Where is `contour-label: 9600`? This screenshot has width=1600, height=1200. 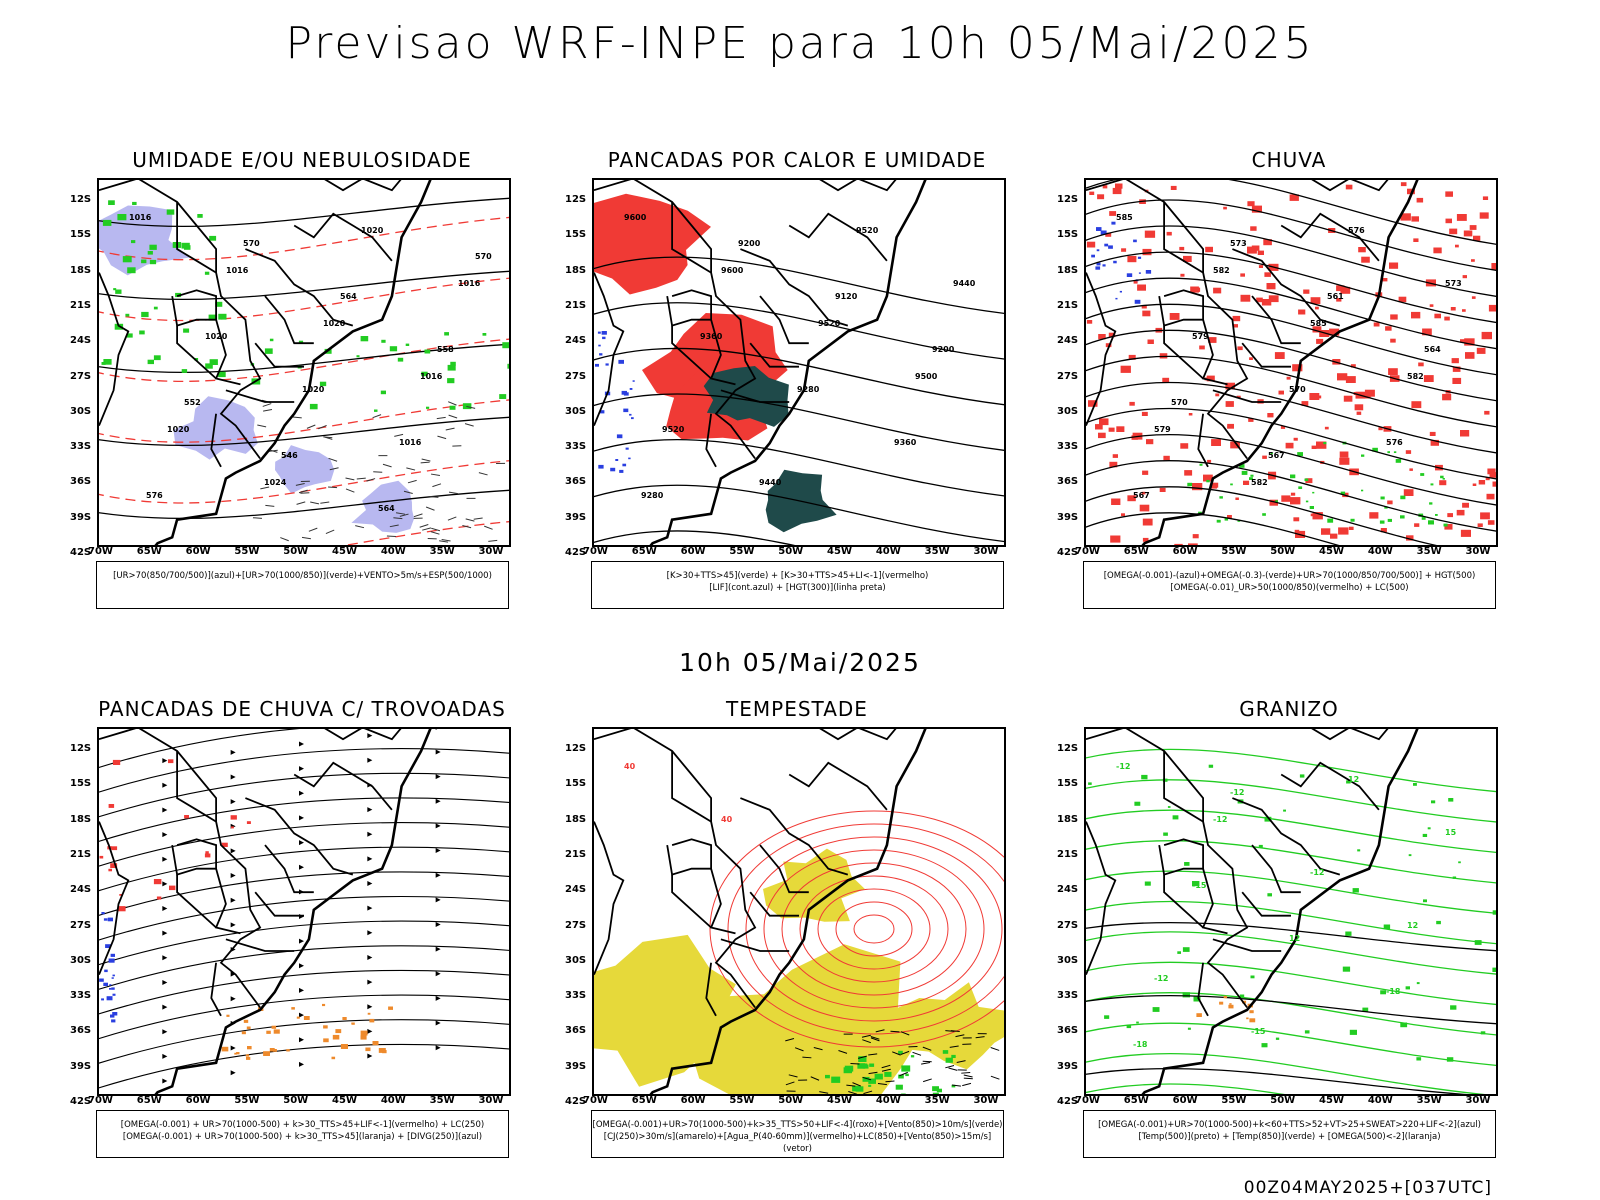
contour-label: 9600 is located at coordinates (732, 270).